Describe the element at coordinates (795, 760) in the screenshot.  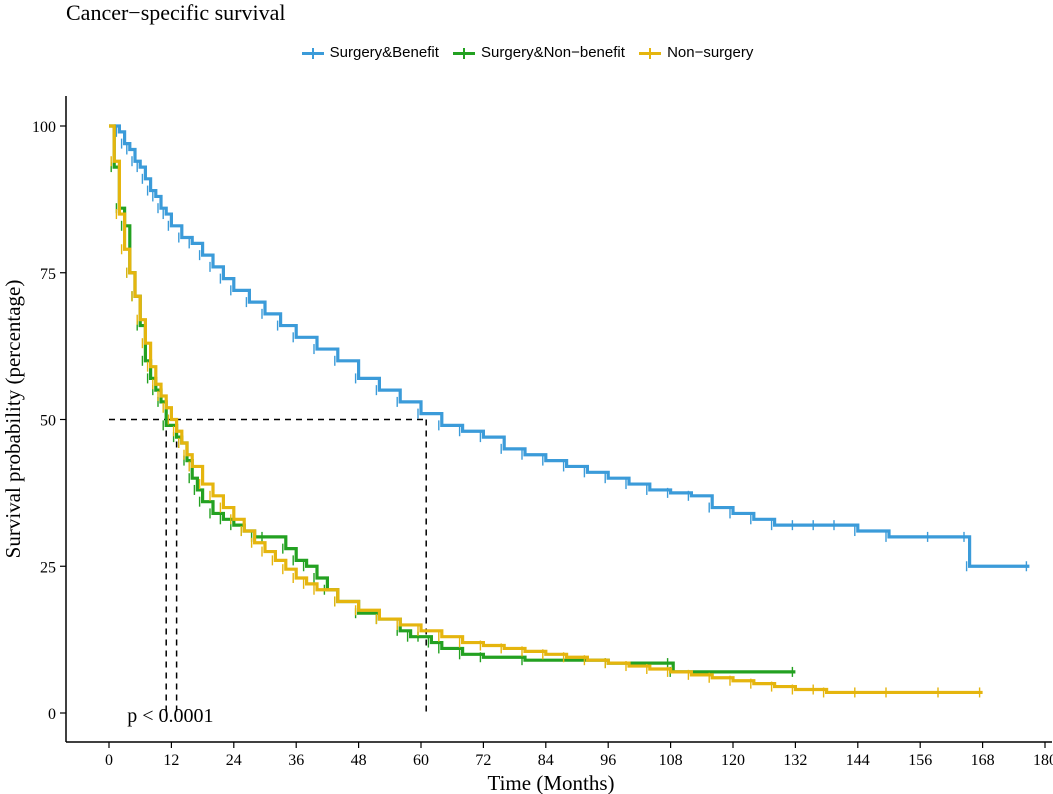
I see `x-tick-label: 132` at that location.